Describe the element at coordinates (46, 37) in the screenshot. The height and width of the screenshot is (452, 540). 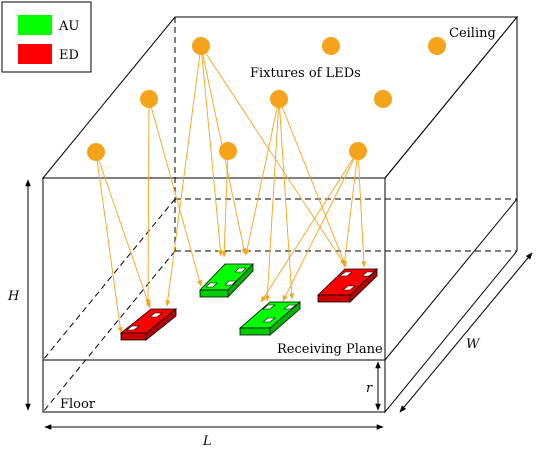
I see `legend: AU ED` at that location.